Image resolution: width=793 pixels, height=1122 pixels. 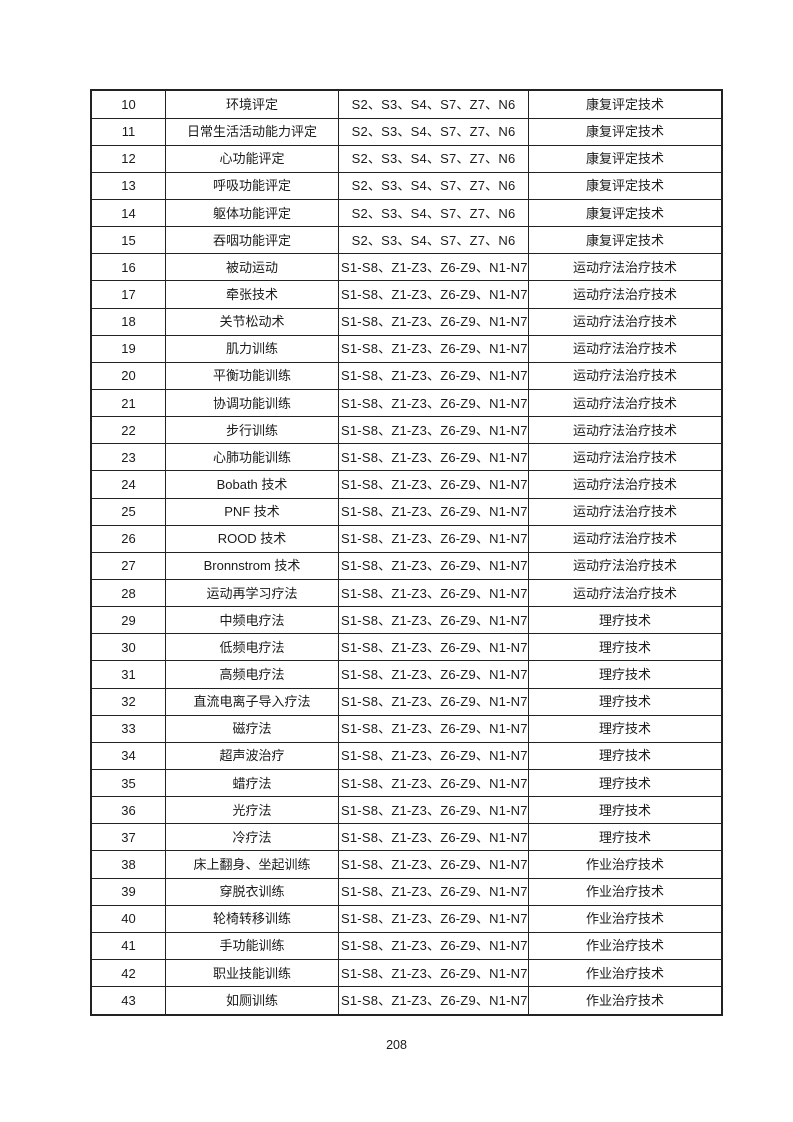 What do you see at coordinates (406, 213) in the screenshot?
I see `table-row: 14 躯体功能评定 S2、S3、S4、S7、Z7、N6 康复评定技术` at bounding box center [406, 213].